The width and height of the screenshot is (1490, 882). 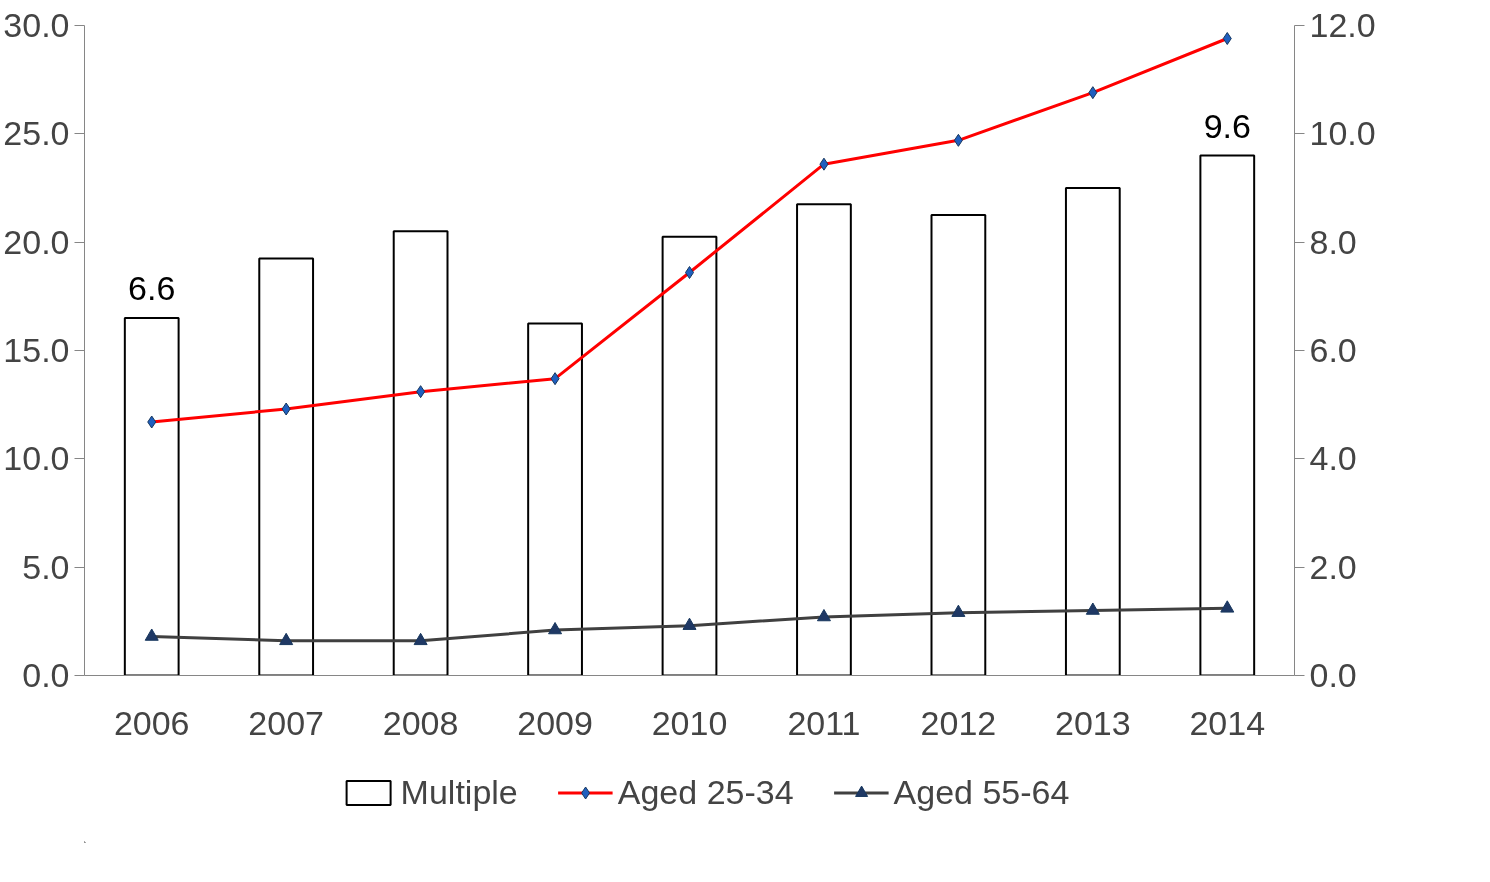 What do you see at coordinates (824, 722) in the screenshot?
I see `x-tick-label: 2011` at bounding box center [824, 722].